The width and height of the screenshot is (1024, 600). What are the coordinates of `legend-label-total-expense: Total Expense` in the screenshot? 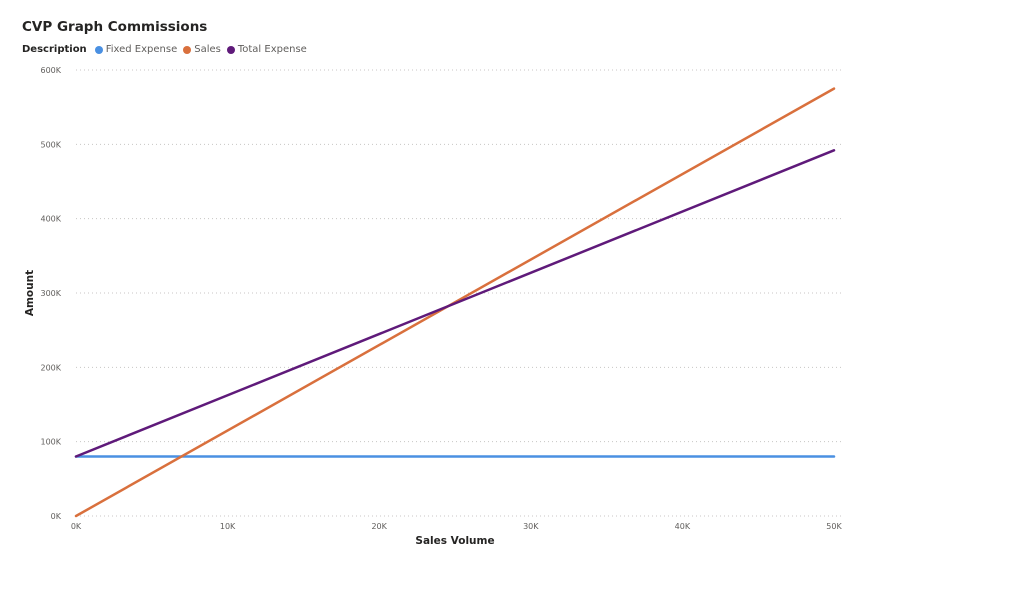 It's located at (272, 49).